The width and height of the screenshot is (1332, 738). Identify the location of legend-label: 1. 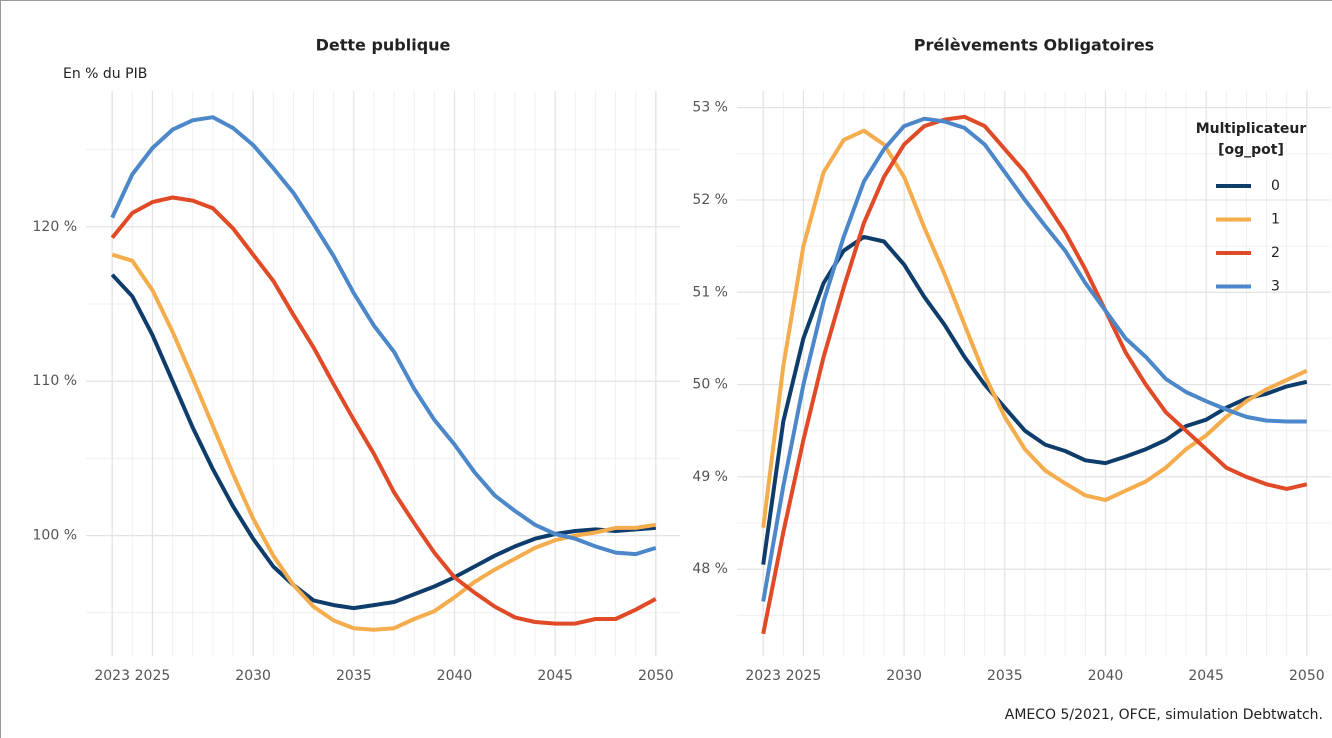
(1275, 220).